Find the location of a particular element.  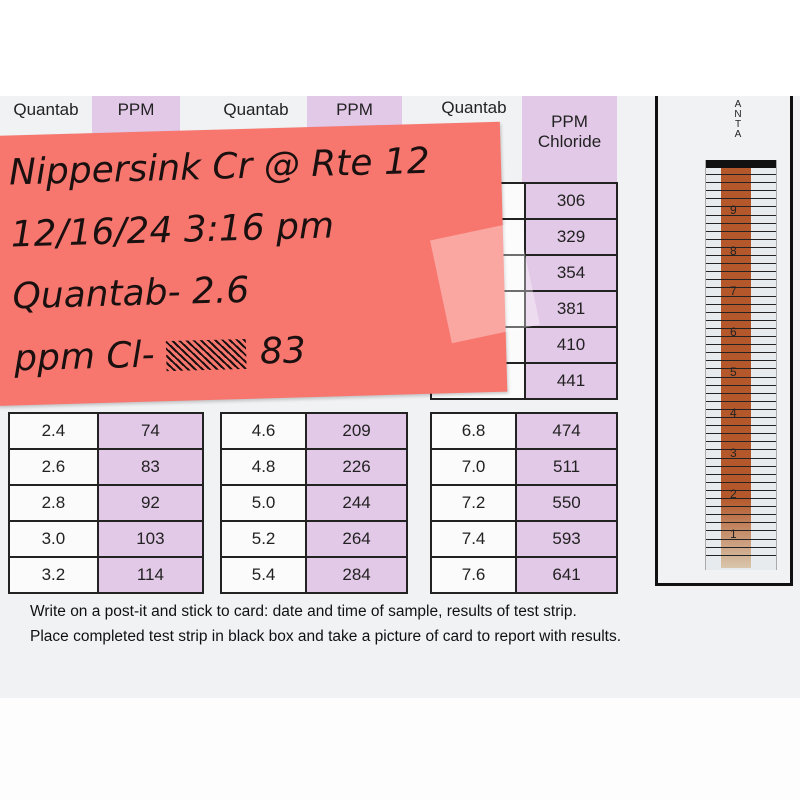

quantab-cell: 5.2 is located at coordinates (263, 539).